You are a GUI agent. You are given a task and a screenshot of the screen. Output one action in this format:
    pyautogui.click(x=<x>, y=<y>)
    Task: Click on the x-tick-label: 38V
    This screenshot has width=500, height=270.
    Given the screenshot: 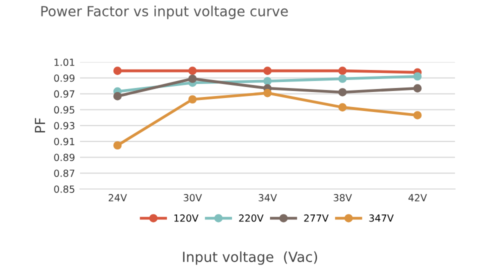 What is the action you would take?
    pyautogui.click(x=343, y=198)
    